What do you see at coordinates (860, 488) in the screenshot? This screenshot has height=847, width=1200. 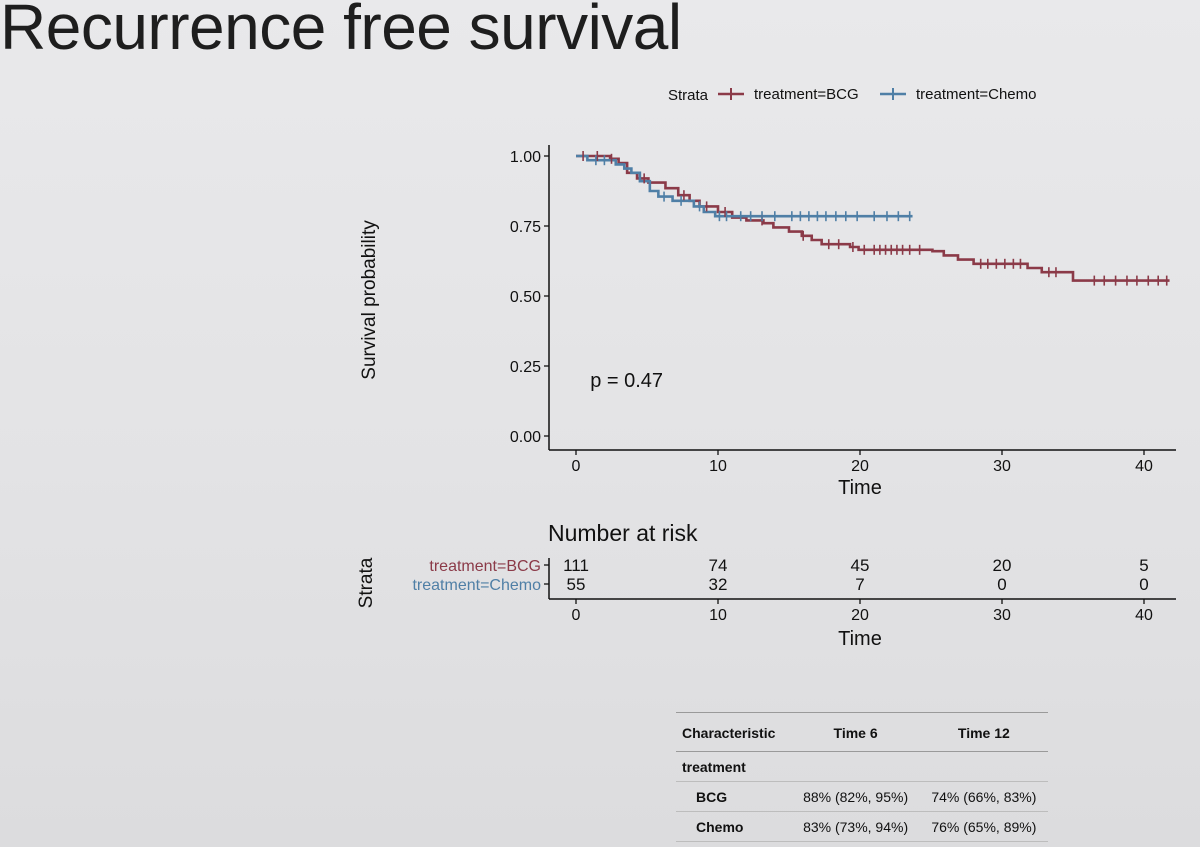 I see `x-axis-label: Time` at bounding box center [860, 488].